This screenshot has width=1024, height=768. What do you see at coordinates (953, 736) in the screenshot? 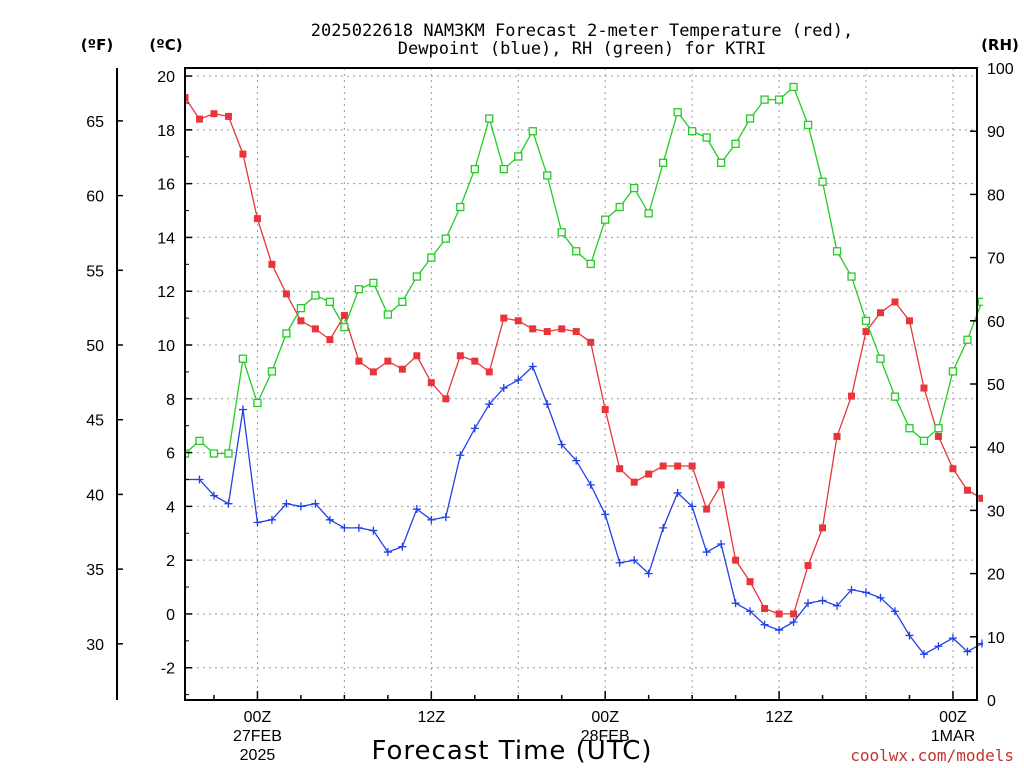
I see `x-tick-day-label: 1MAR` at bounding box center [953, 736].